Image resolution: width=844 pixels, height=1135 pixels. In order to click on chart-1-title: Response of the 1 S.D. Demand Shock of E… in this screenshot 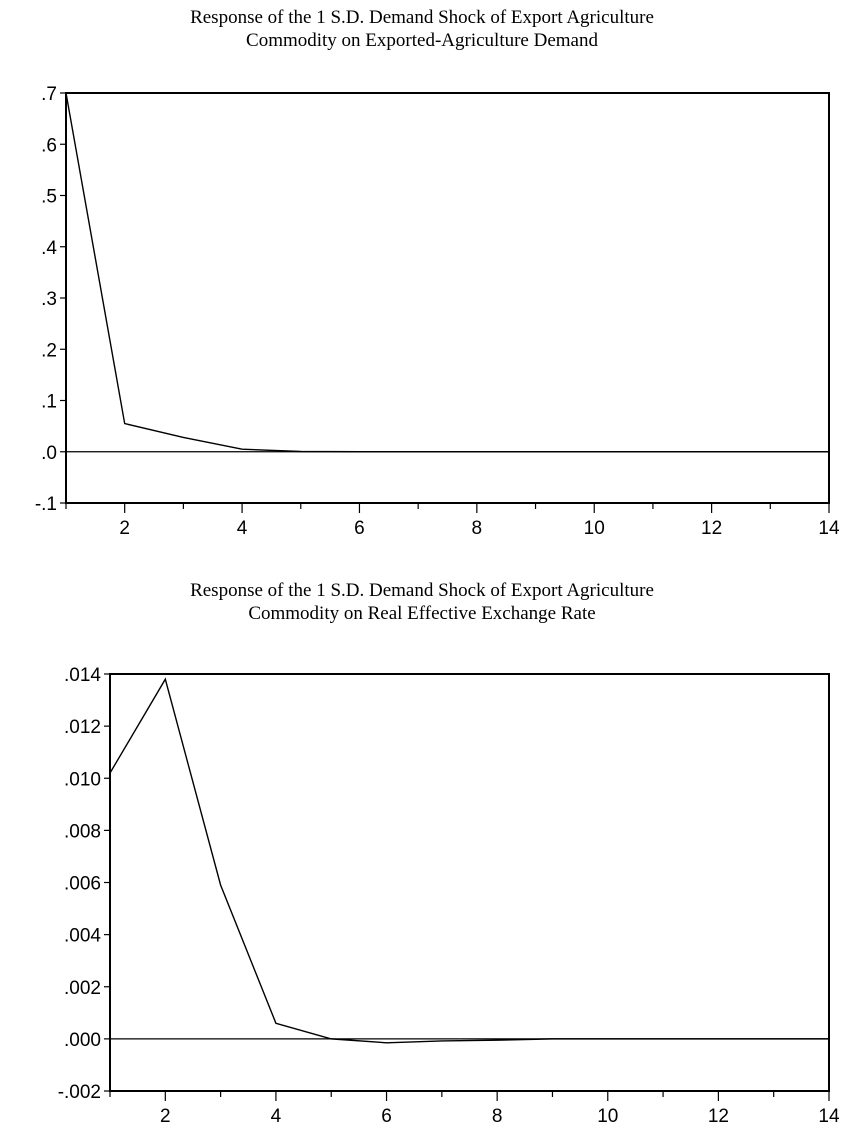, I will do `click(422, 29)`.